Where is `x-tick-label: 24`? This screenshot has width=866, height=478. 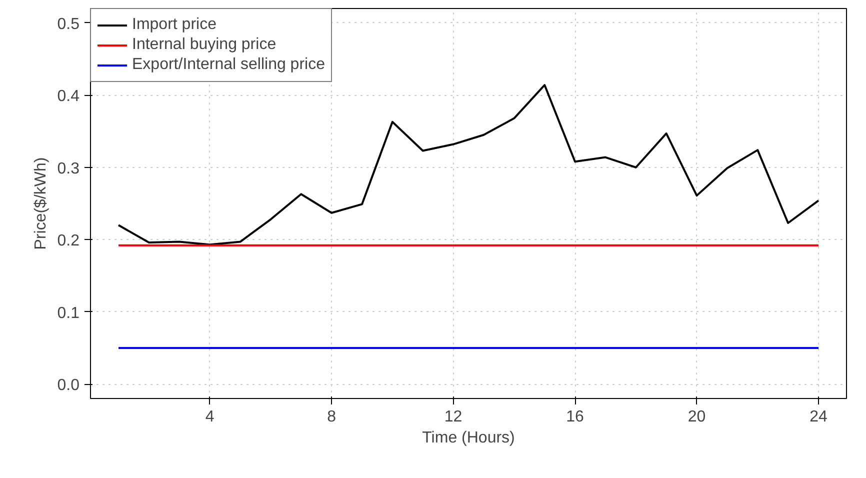
x-tick-label: 24 is located at coordinates (819, 417).